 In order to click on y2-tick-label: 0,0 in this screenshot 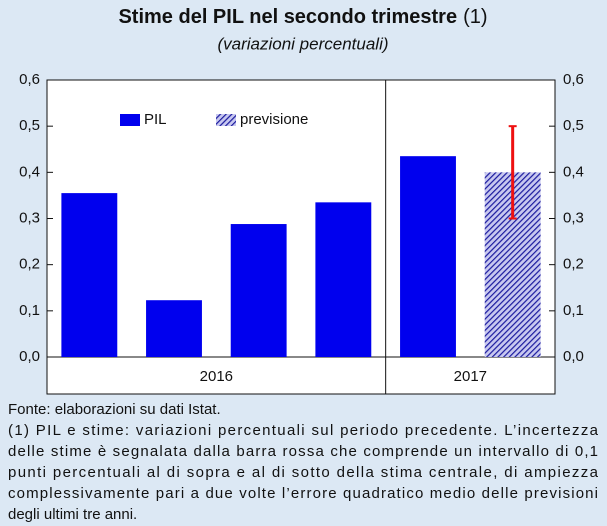, I will do `click(573, 356)`.